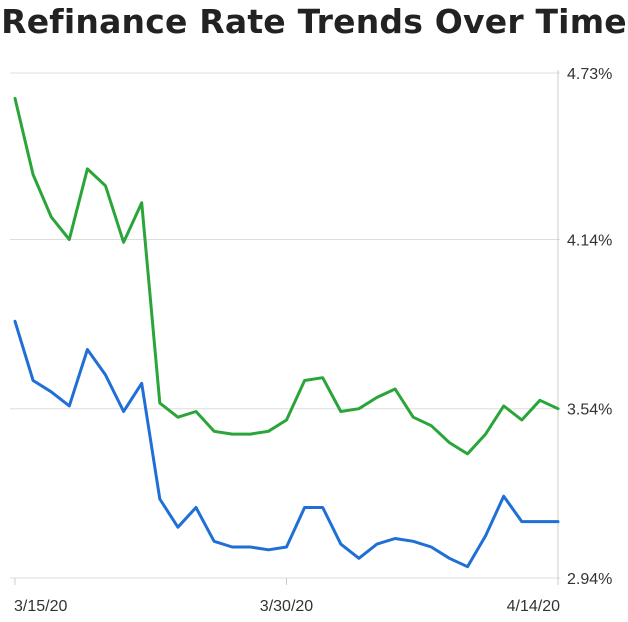 The width and height of the screenshot is (628, 622). What do you see at coordinates (314, 21) in the screenshot?
I see `chart-title: Refinance Rate Trends Over Time` at bounding box center [314, 21].